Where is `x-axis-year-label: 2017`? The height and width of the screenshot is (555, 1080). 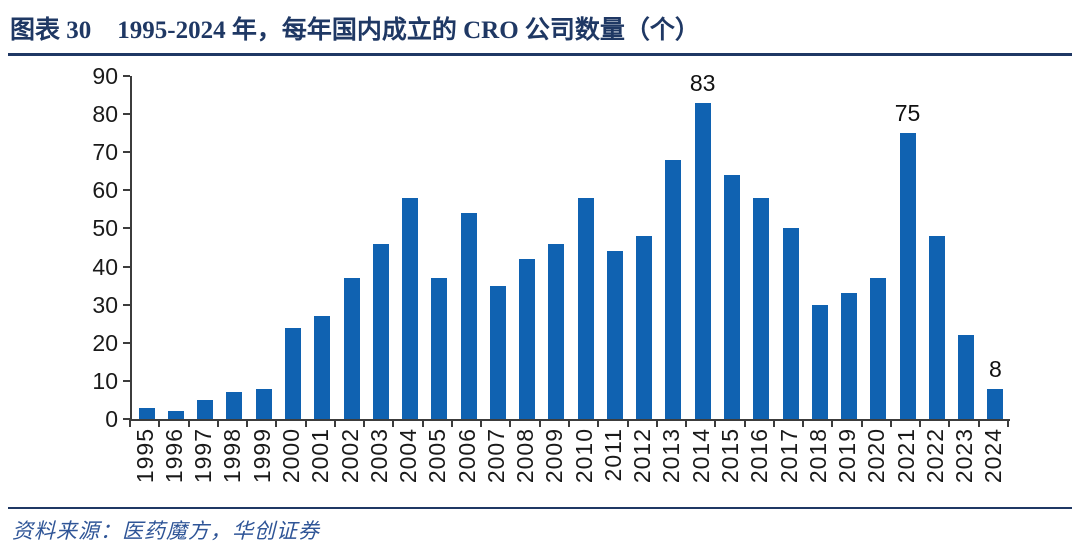
x-axis-year-label: 2017 is located at coordinates (788, 456).